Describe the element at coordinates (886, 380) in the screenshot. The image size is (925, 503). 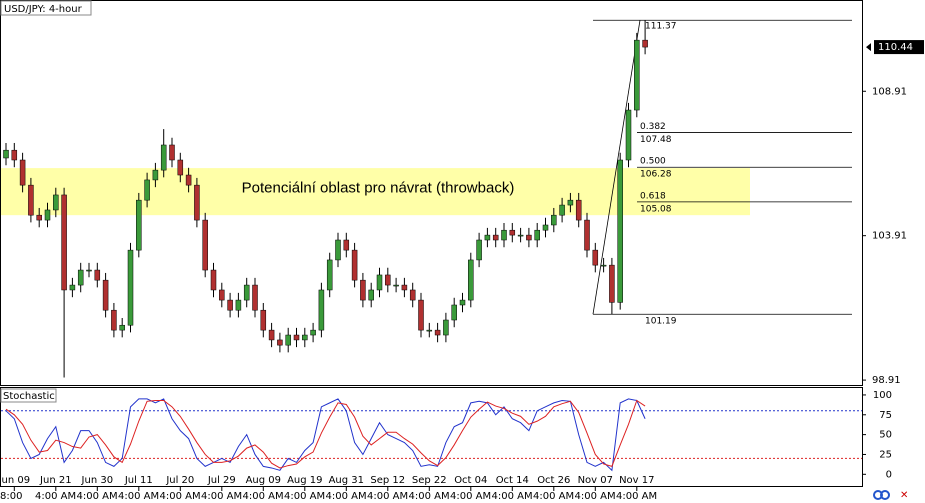
I see `y-tick-label: 98.91` at that location.